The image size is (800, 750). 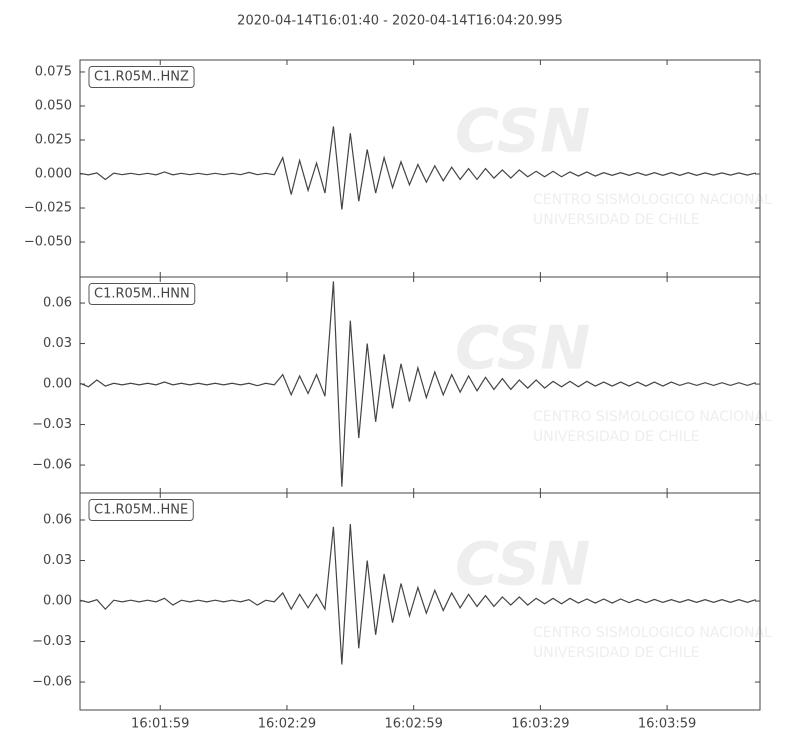 What do you see at coordinates (287, 724) in the screenshot?
I see `x-tick-label: 16:02:29` at bounding box center [287, 724].